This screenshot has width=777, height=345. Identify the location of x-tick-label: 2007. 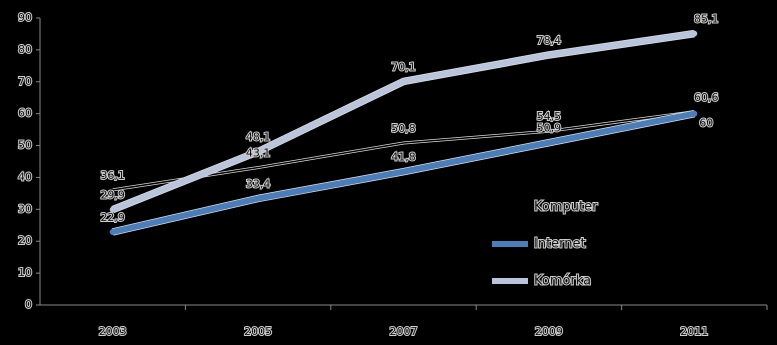
(404, 331).